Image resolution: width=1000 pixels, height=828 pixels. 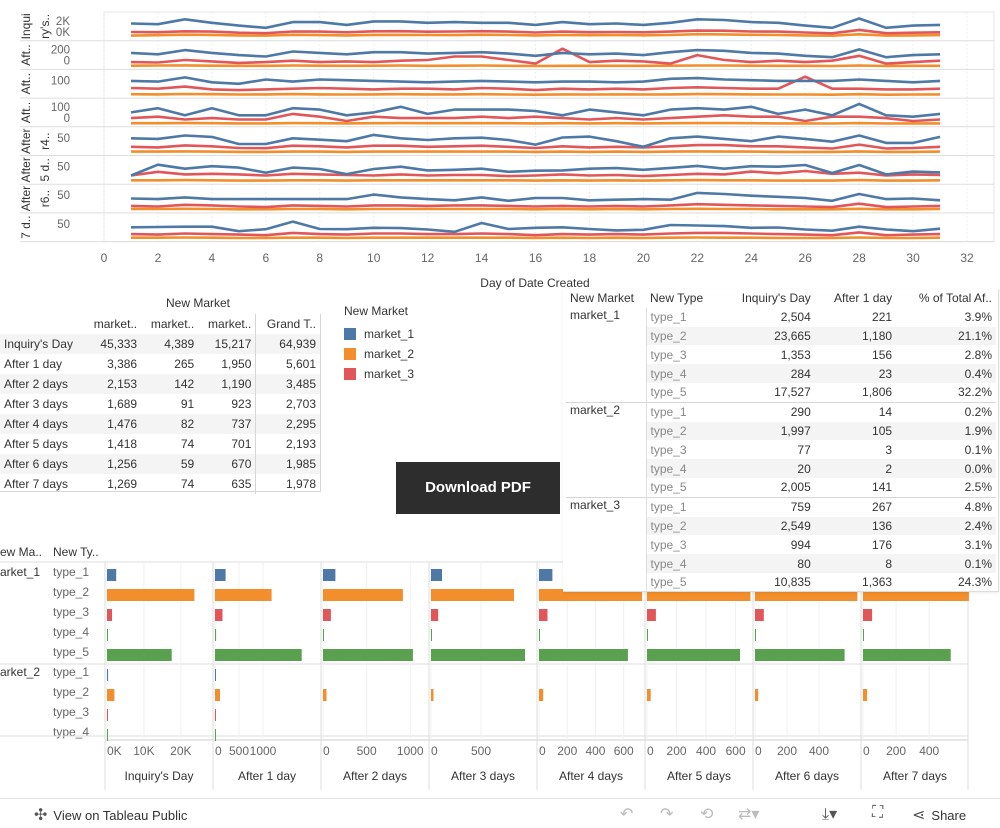 I want to click on panel-label: Aft.., so click(x=26, y=83).